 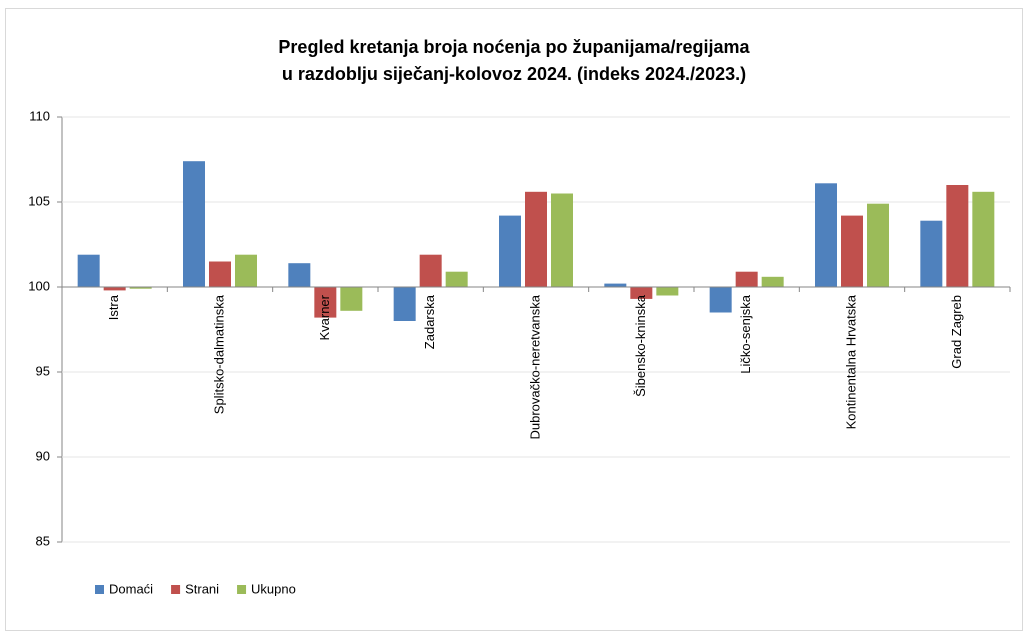 What do you see at coordinates (202, 588) in the screenshot?
I see `legend-label: Strani` at bounding box center [202, 588].